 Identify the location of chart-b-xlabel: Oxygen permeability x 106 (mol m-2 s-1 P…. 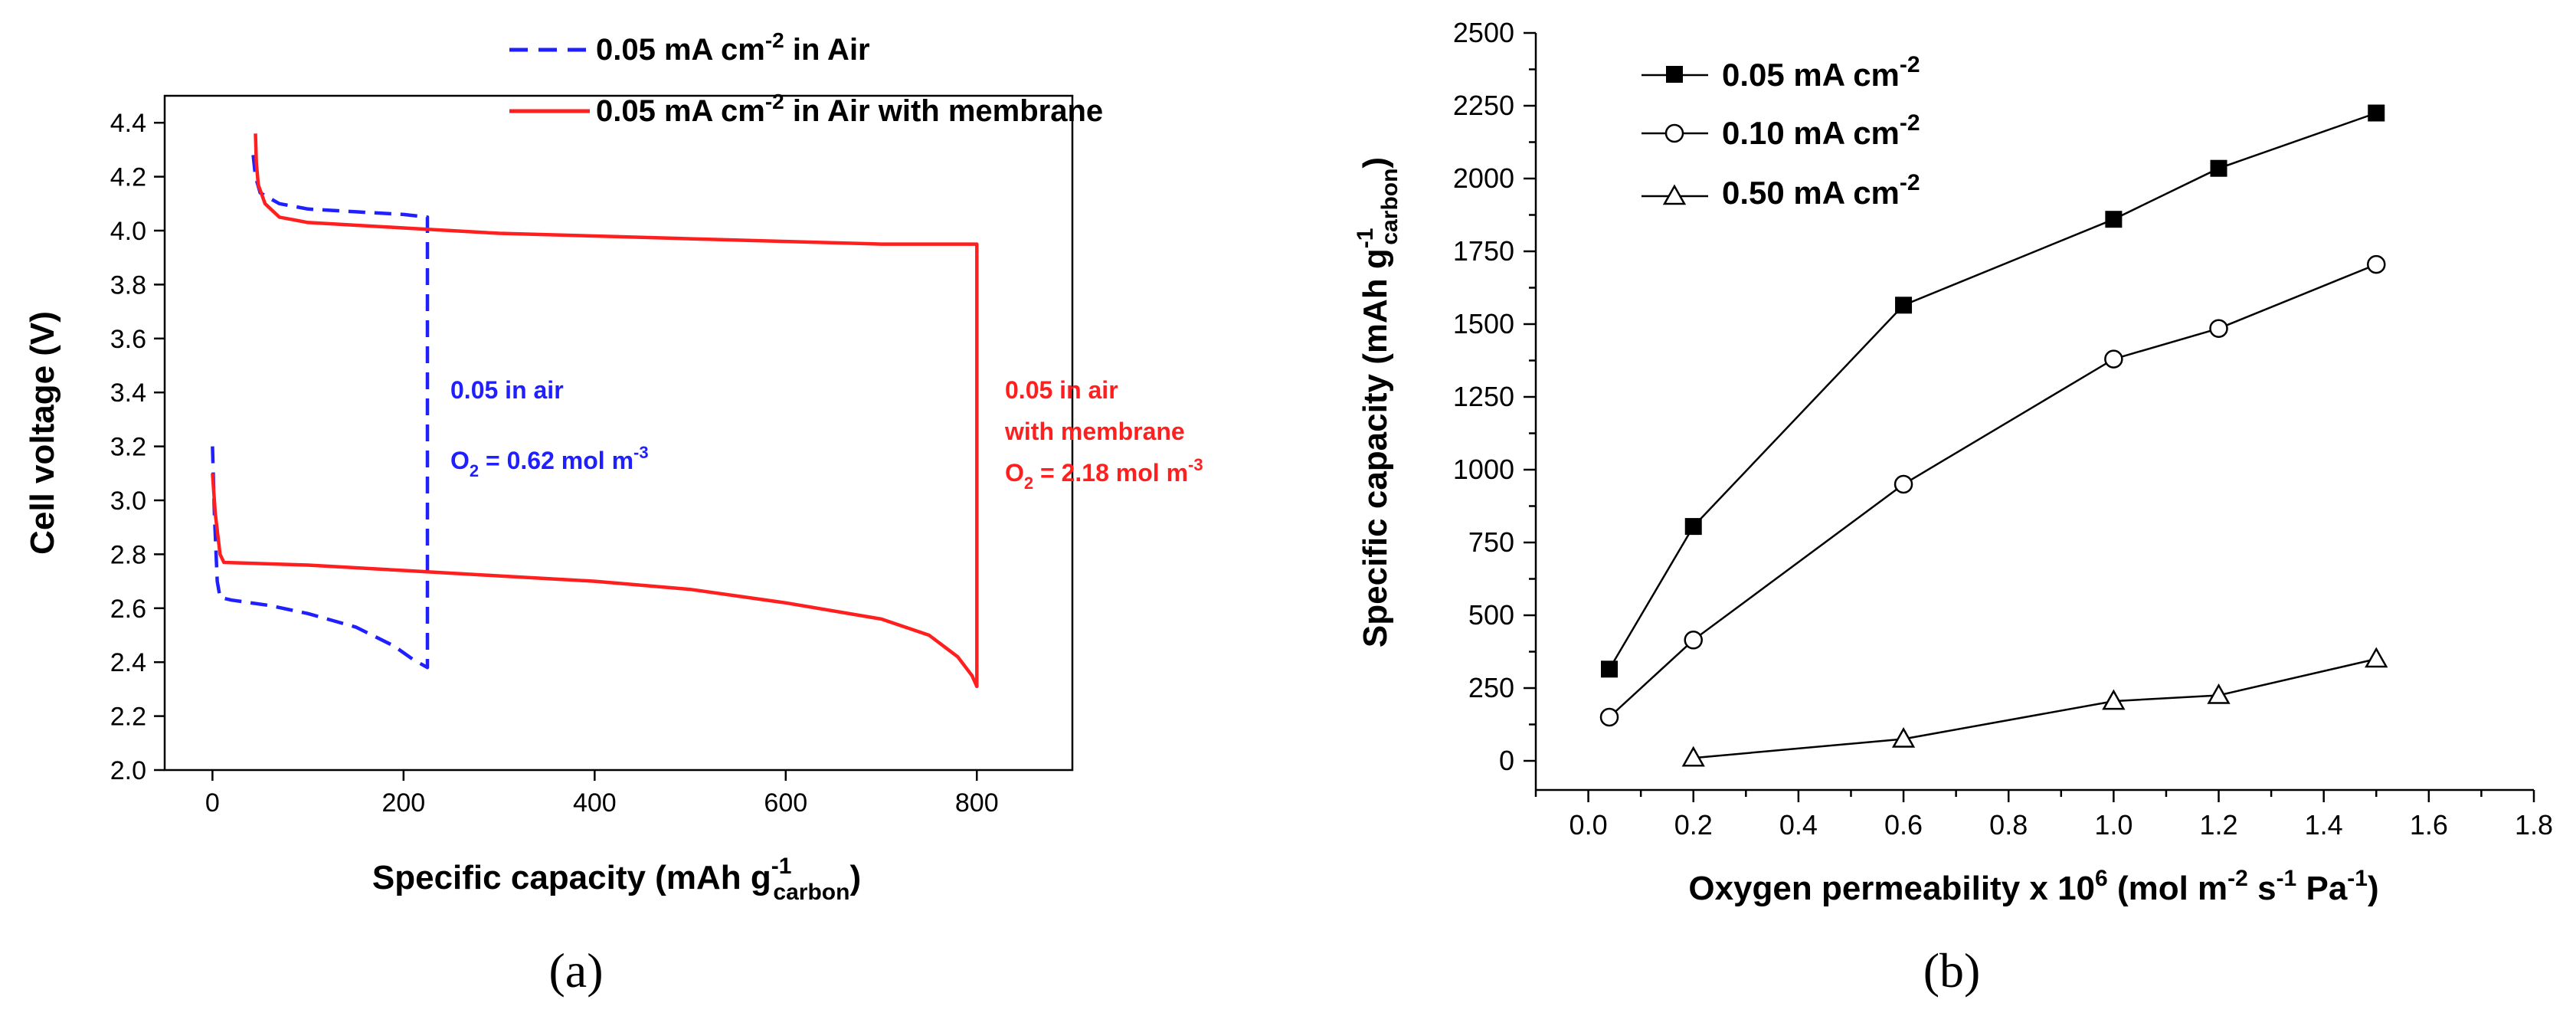
(2033, 886).